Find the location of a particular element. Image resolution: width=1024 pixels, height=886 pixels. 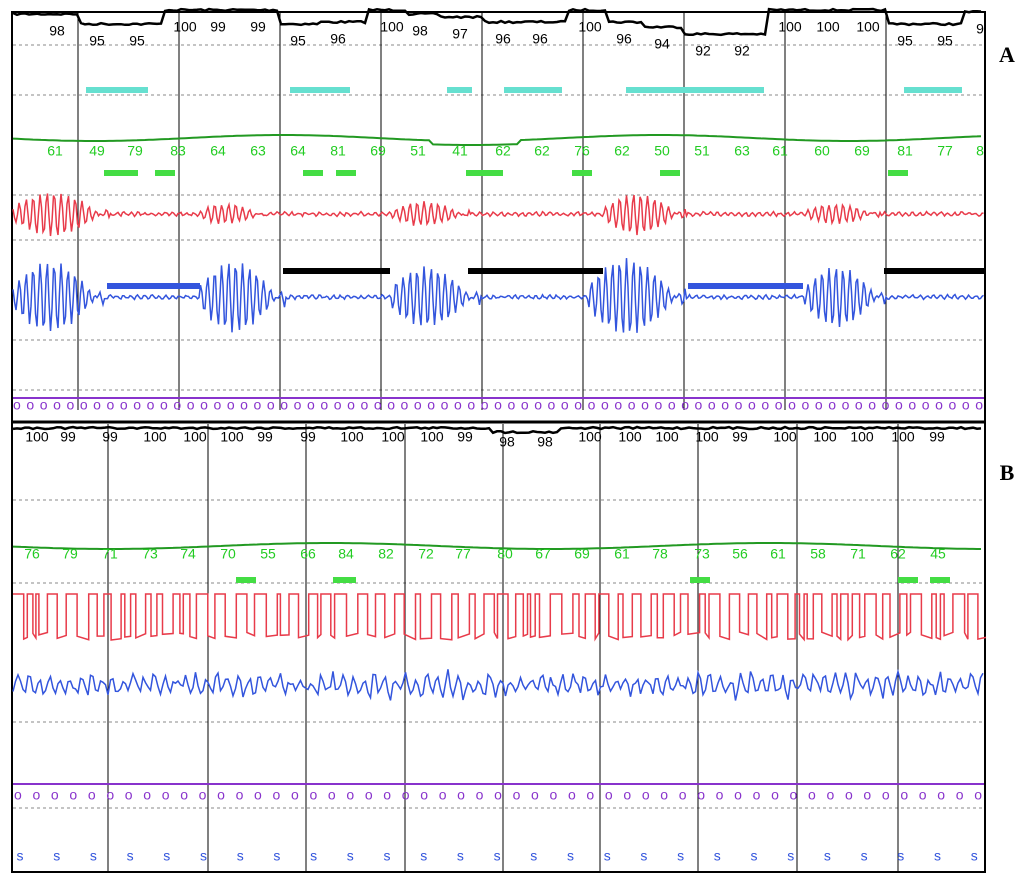

hr-value: 64 is located at coordinates (298, 151).